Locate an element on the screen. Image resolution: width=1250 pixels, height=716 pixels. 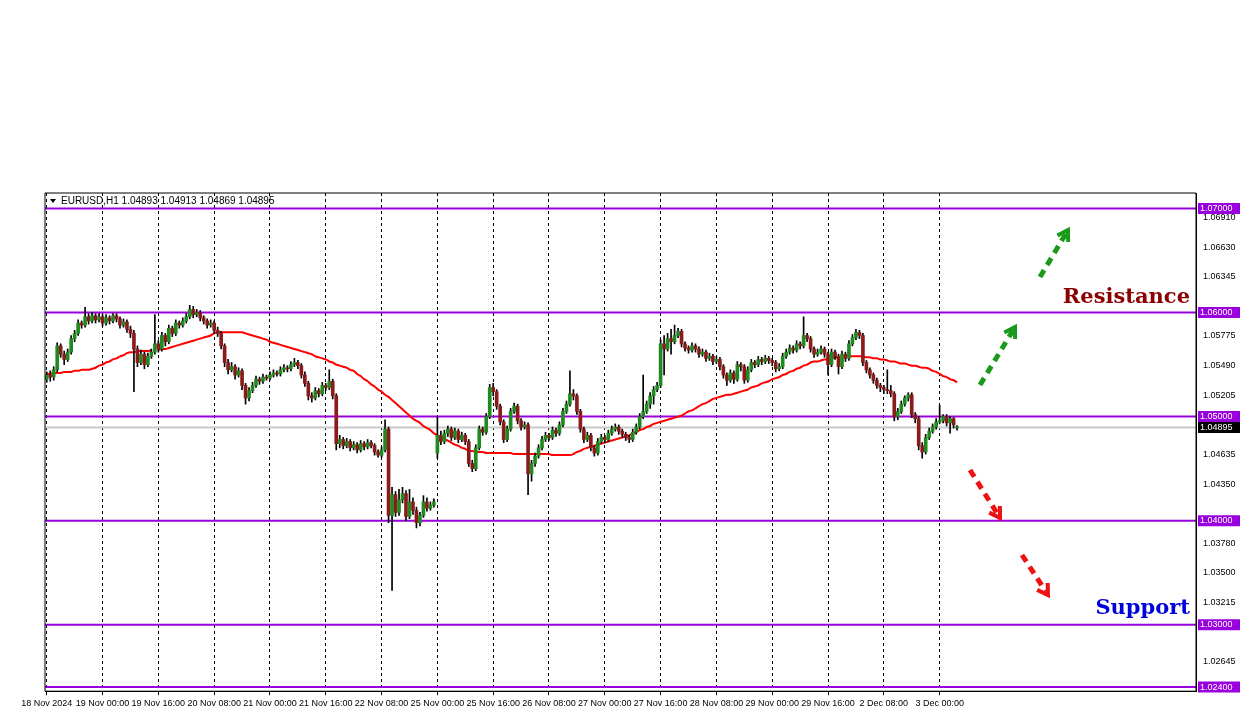
annotation: Support is located at coordinates (1143, 607).